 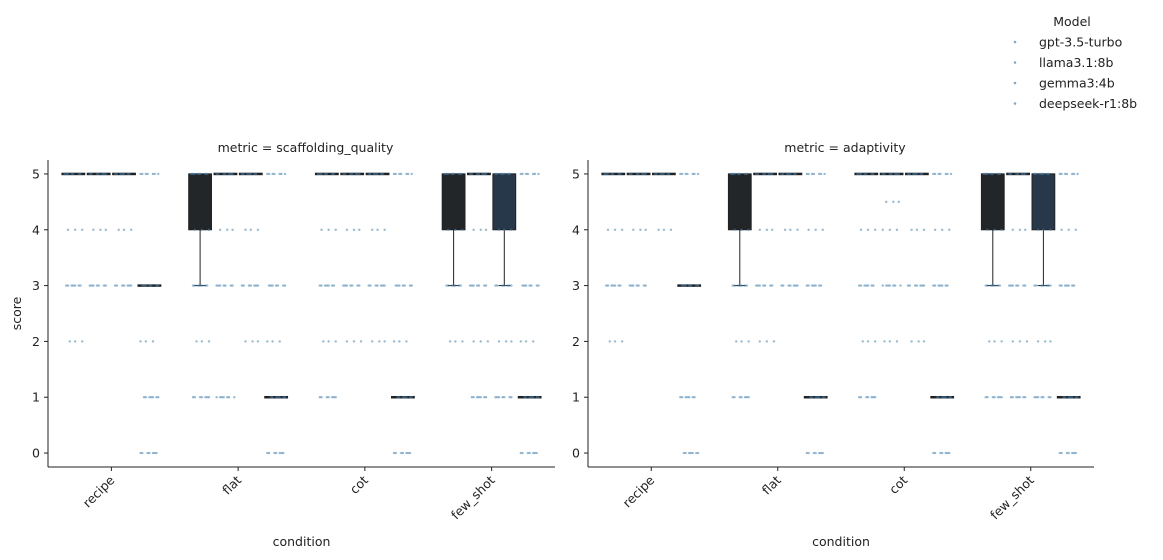 What do you see at coordinates (576, 453) in the screenshot?
I see `y-tick-label: 0` at bounding box center [576, 453].